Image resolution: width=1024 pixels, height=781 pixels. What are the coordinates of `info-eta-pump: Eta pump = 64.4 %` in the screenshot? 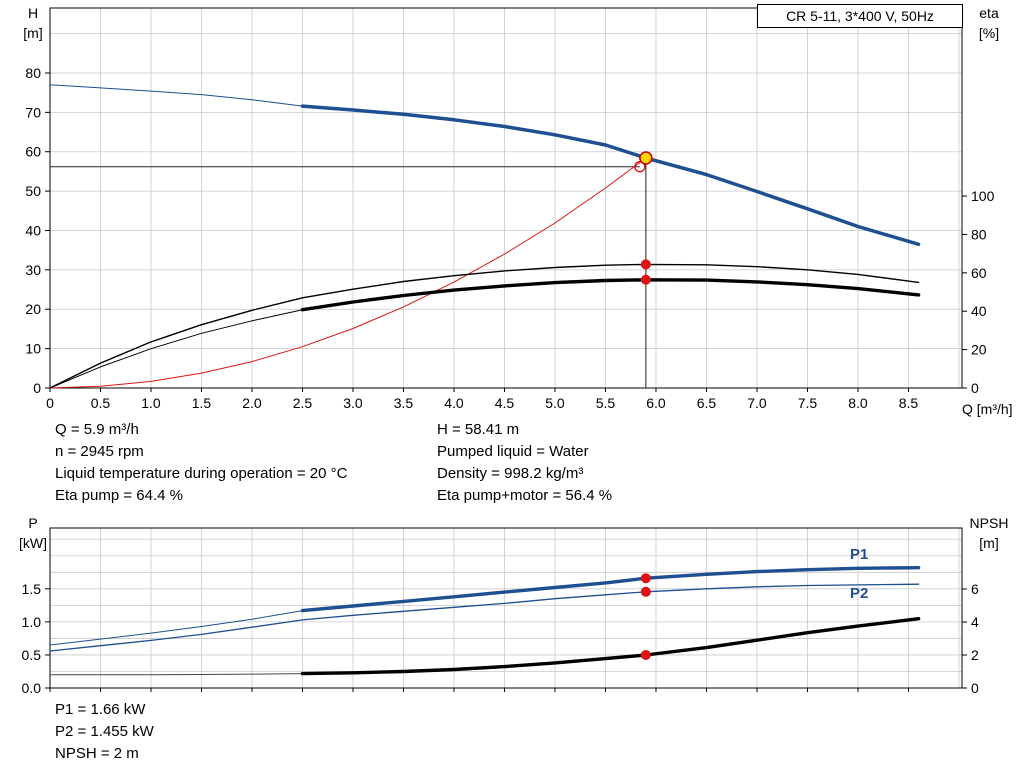 It's located at (119, 495).